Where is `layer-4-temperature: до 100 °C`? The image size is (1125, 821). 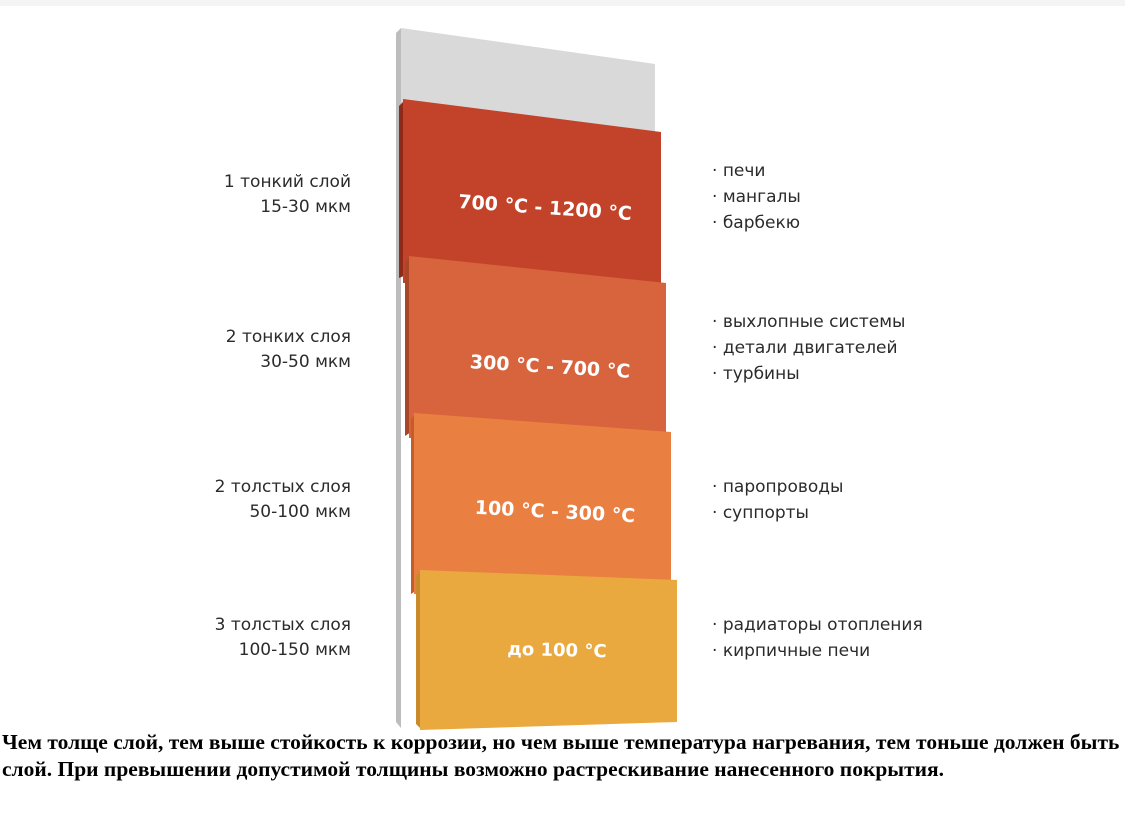
layer-4-temperature: до 100 °C is located at coordinates (557, 651).